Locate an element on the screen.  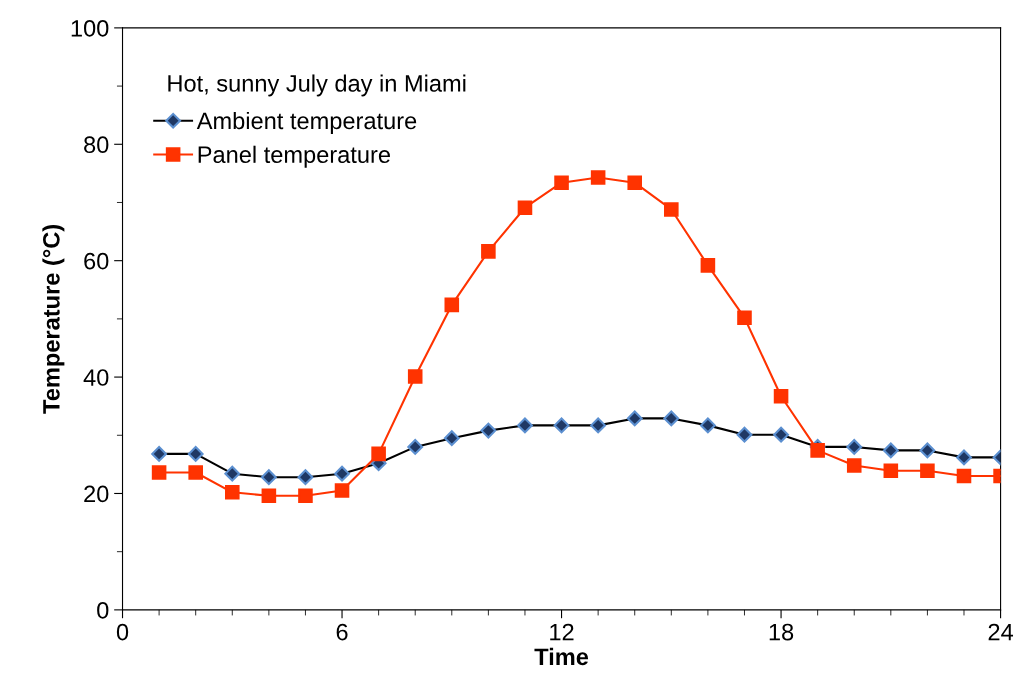
y-axis-title: Temperature (°C) is located at coordinates (53, 319).